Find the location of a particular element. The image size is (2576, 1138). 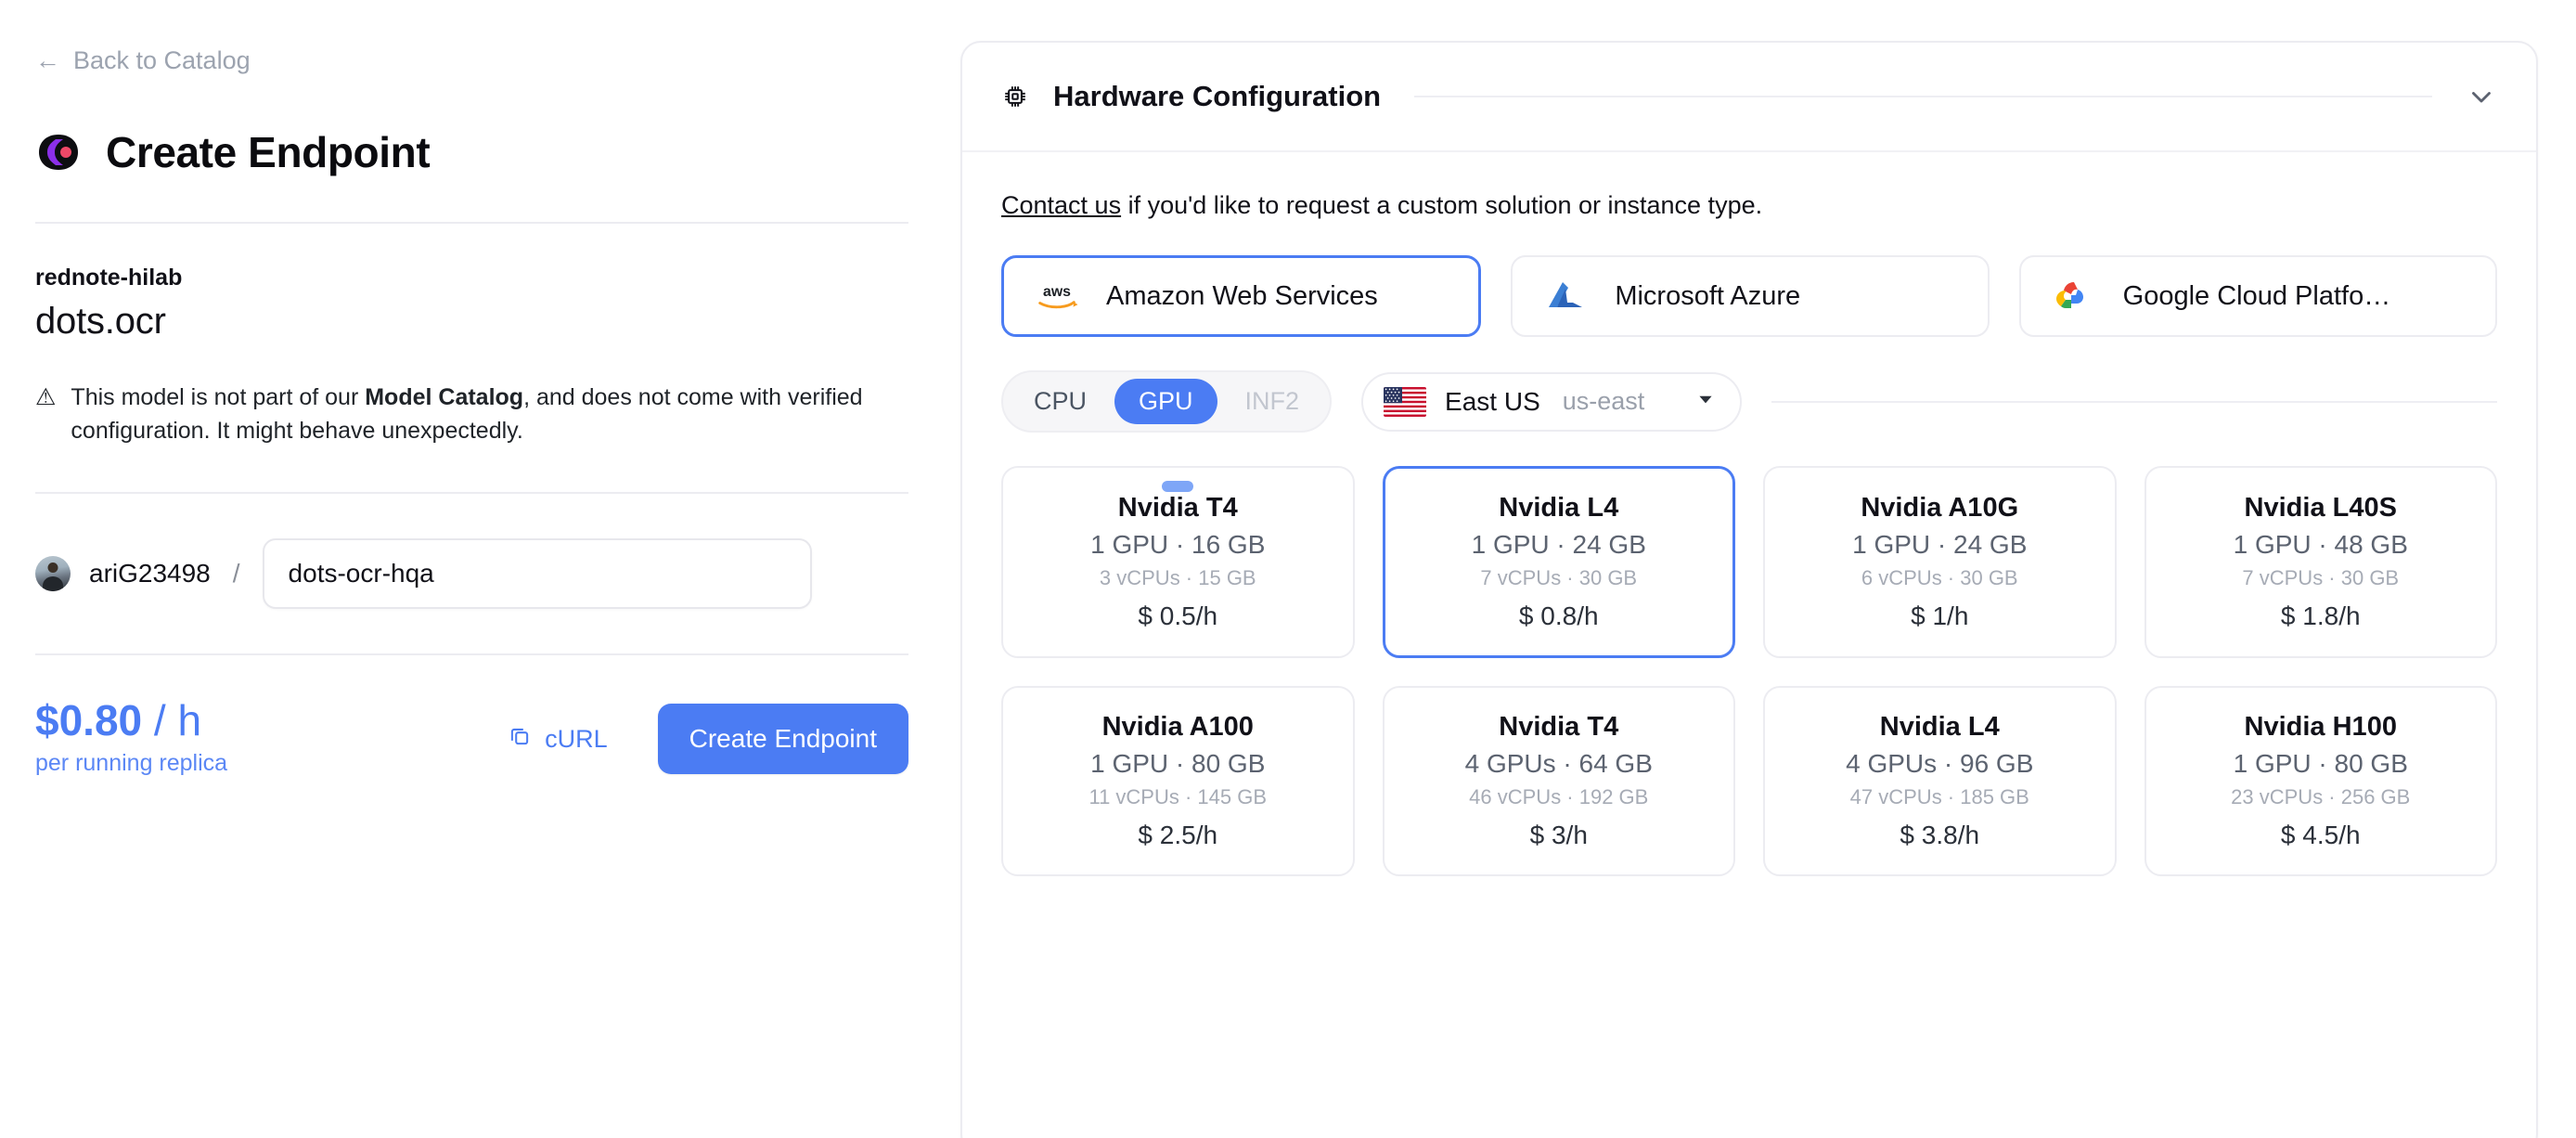

vendor-card-aws: aws Amazon Web Services is located at coordinates (1241, 296).